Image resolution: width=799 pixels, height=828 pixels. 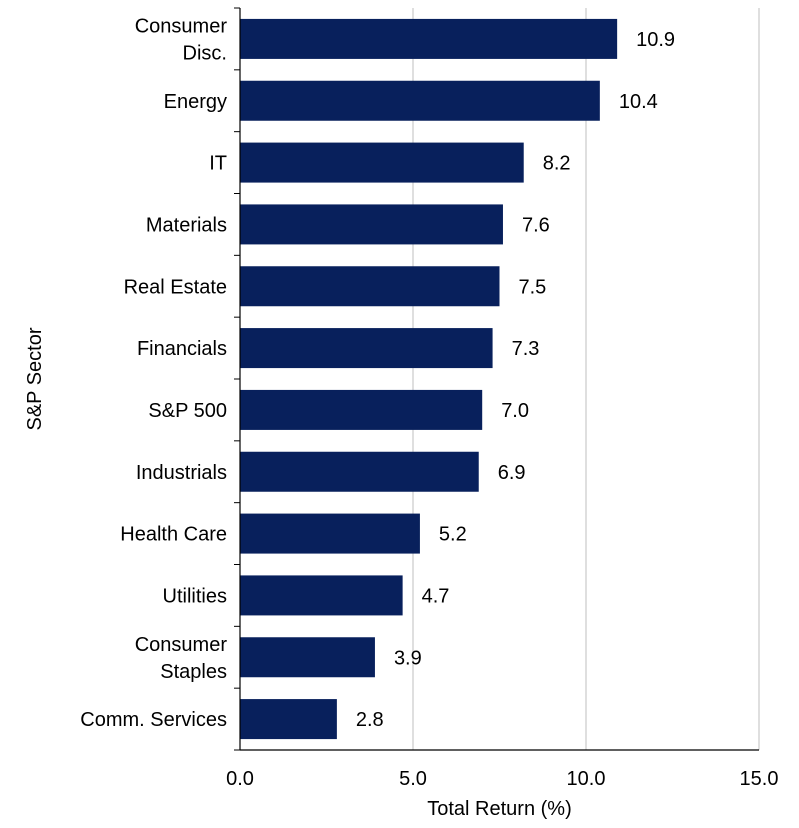 What do you see at coordinates (557, 164) in the screenshot?
I see `data-label: 8.2` at bounding box center [557, 164].